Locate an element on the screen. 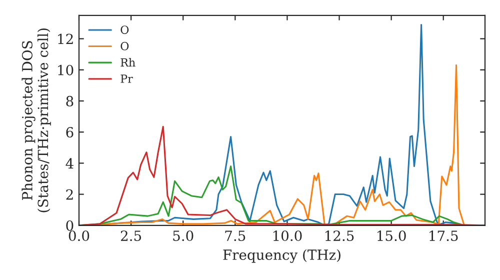  x-tick-label: 17.5 is located at coordinates (444, 236).